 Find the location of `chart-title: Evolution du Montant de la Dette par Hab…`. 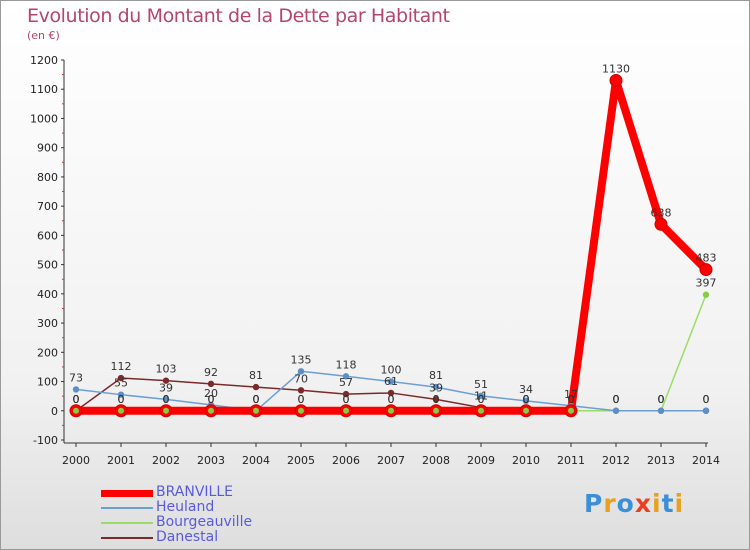

chart-title: Evolution du Montant de la Dette par Hab… is located at coordinates (238, 16).